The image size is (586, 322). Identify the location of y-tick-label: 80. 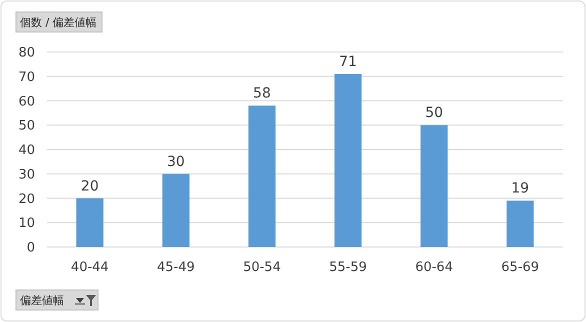
(26, 53).